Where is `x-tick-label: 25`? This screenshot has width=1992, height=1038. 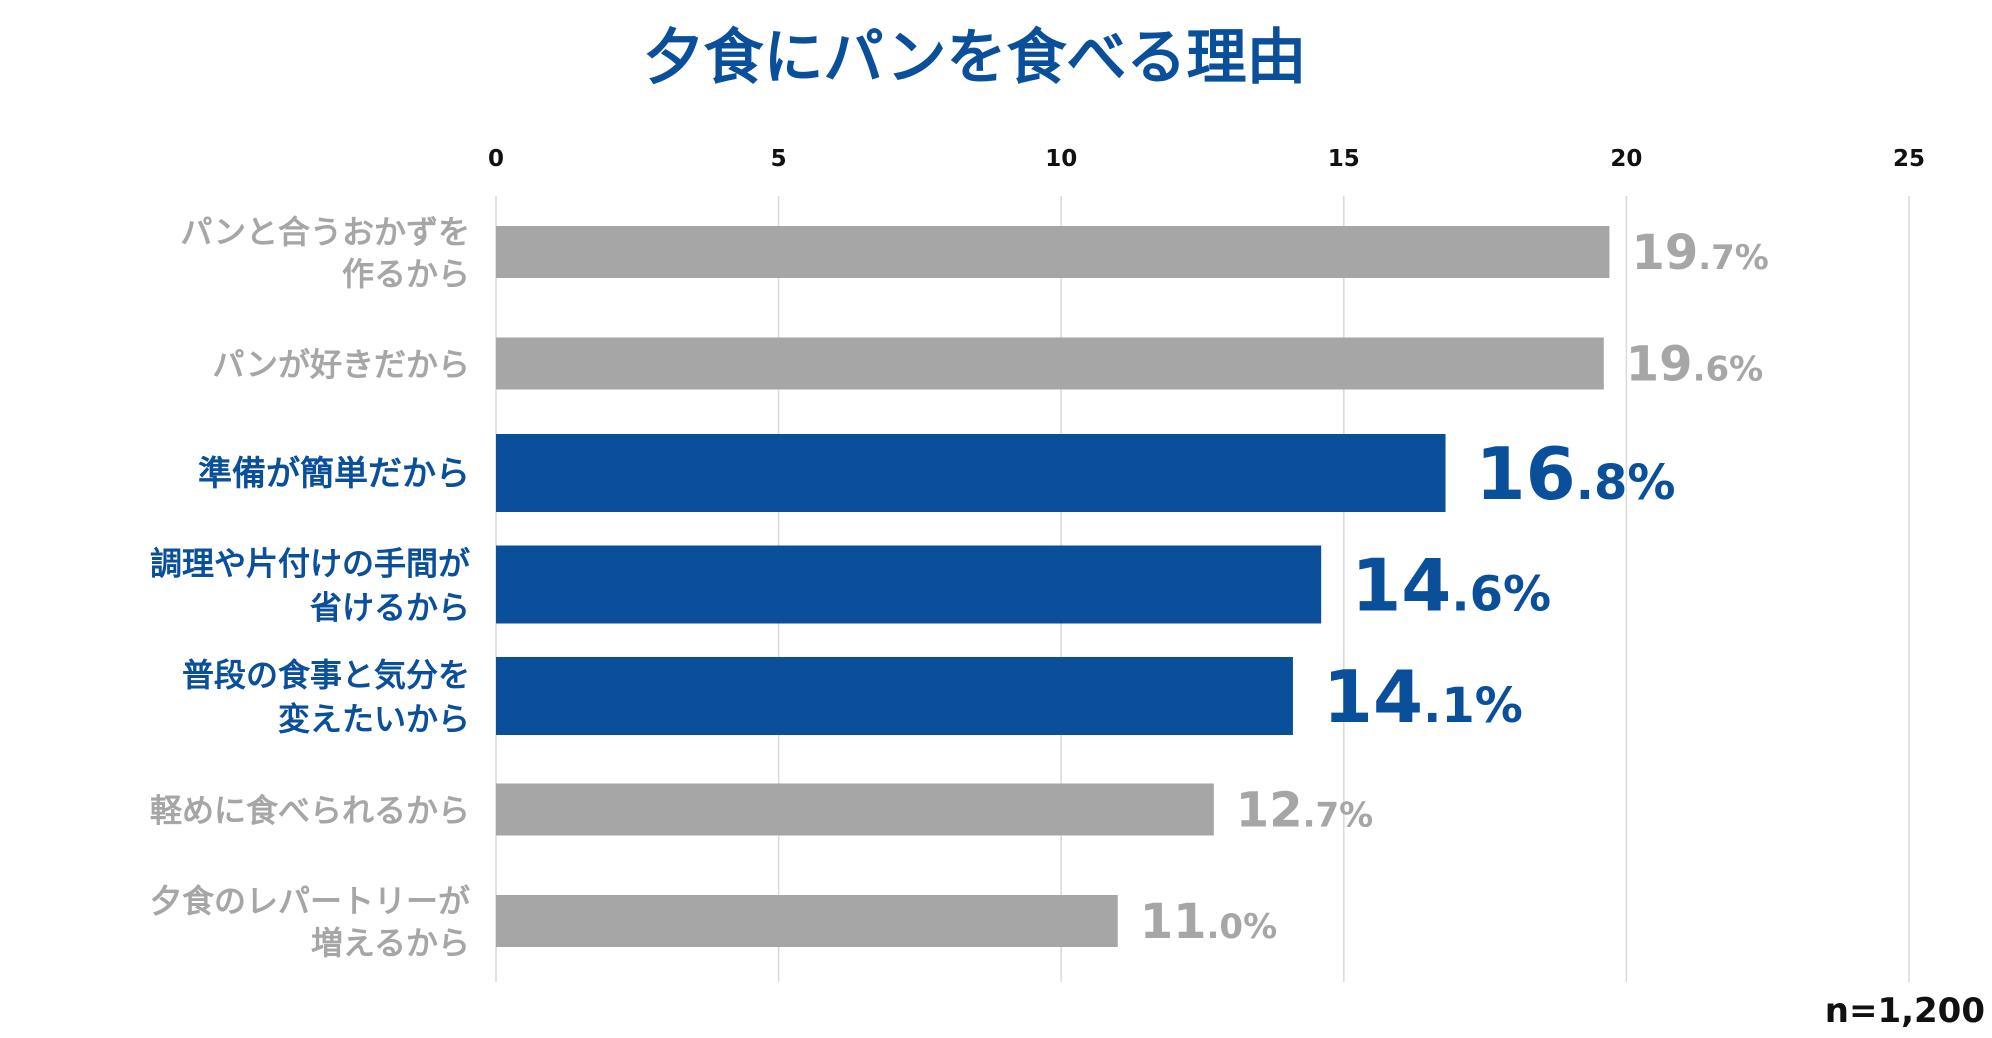
x-tick-label: 25 is located at coordinates (1909, 159).